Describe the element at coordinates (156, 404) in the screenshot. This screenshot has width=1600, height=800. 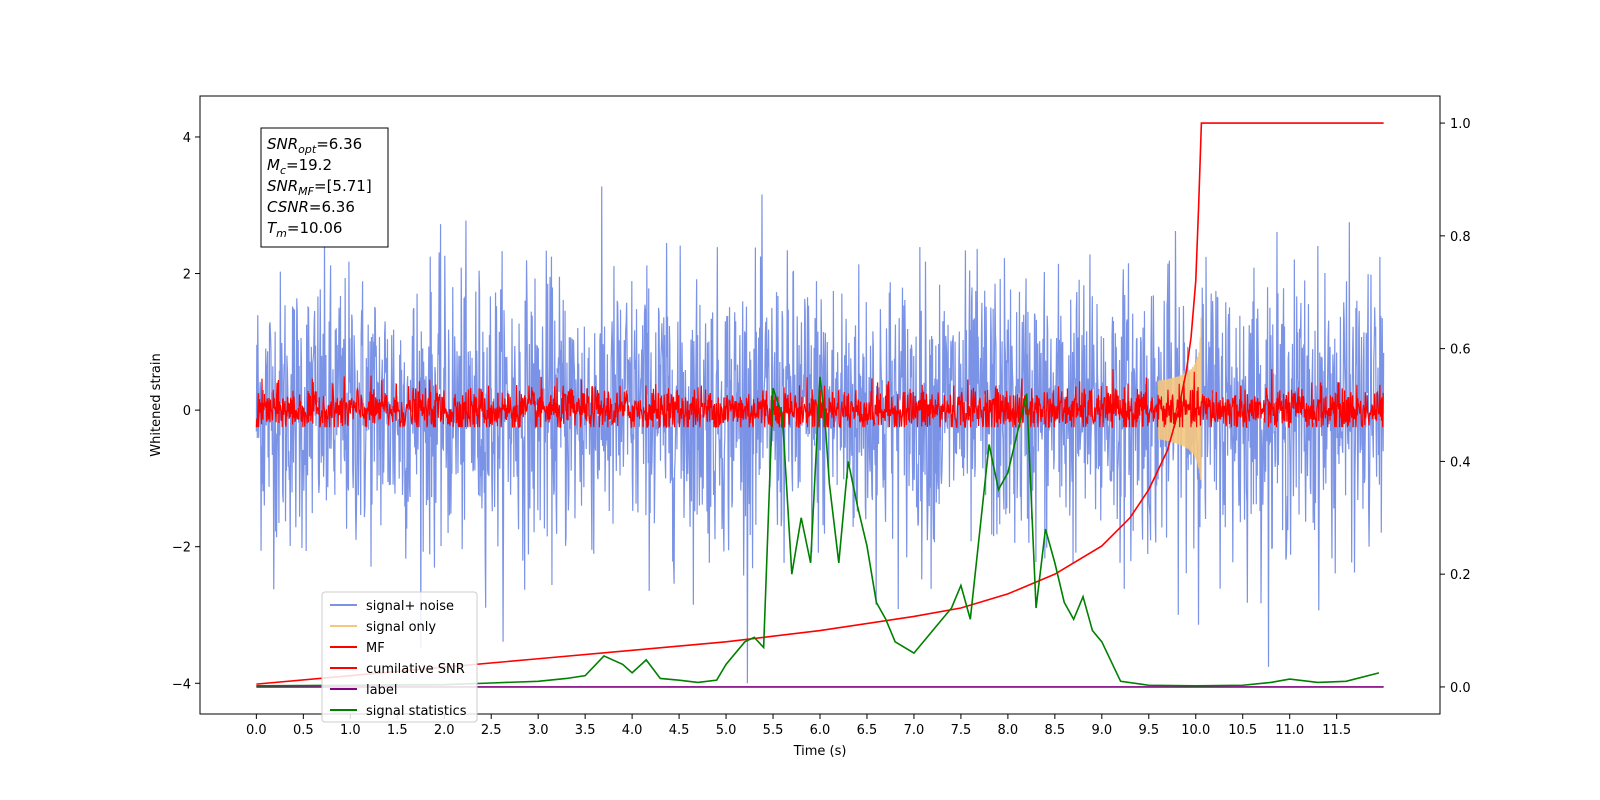
I see `y-axis-label: Whitened strain` at that location.